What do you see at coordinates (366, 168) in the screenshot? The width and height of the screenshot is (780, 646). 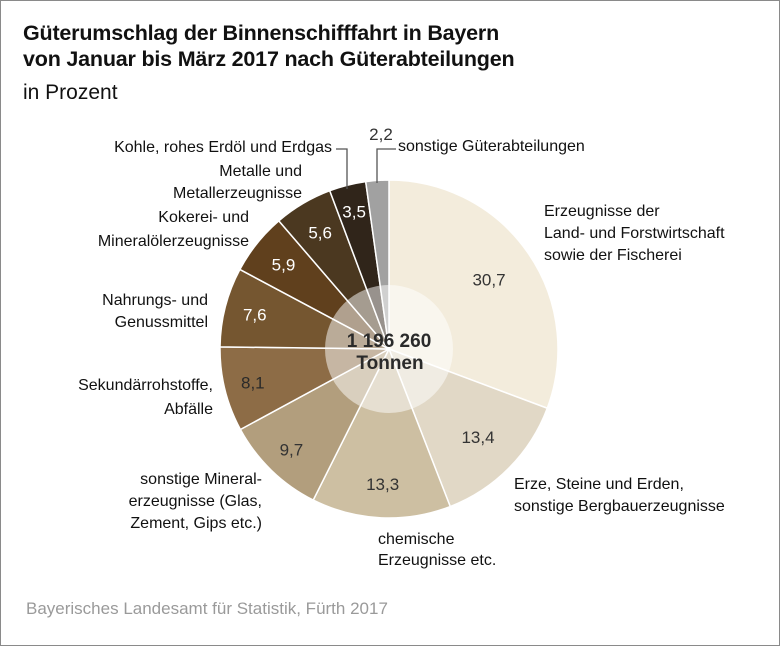 I see `leader-lines` at bounding box center [366, 168].